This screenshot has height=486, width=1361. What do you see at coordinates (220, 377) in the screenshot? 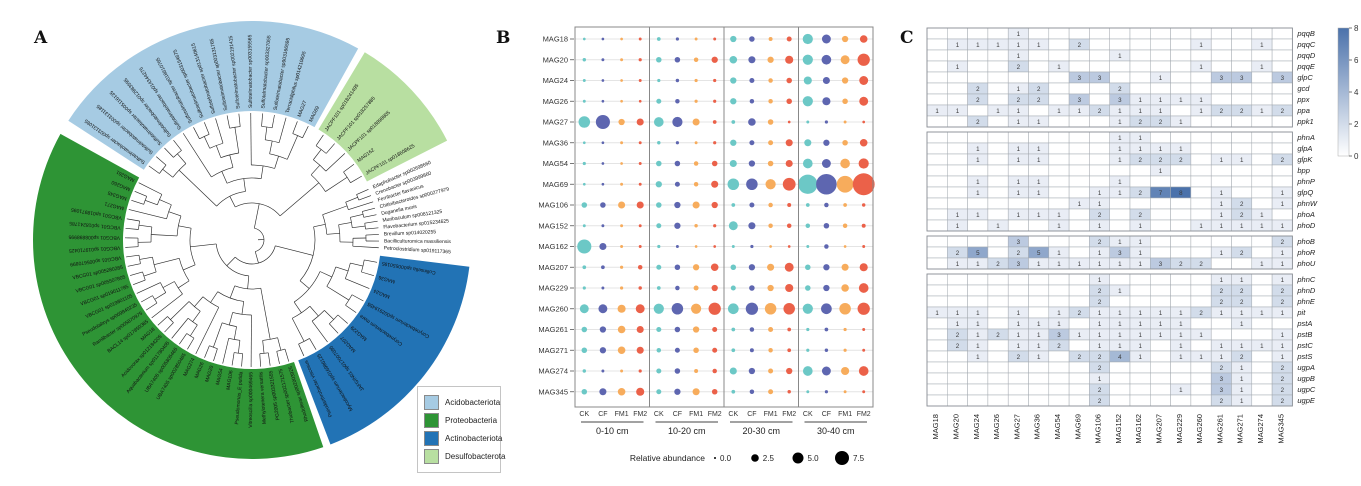
I see `tree-tip-label: MAG54` at bounding box center [220, 377].